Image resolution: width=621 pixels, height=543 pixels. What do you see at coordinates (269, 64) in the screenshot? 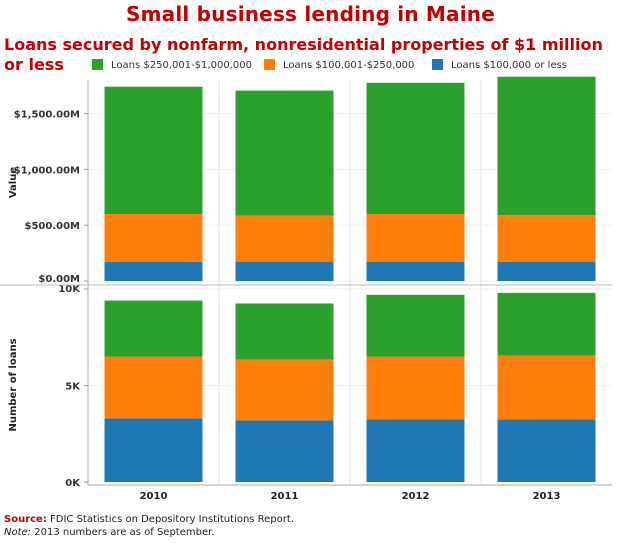
I see `legend-swatch-medium` at bounding box center [269, 64].